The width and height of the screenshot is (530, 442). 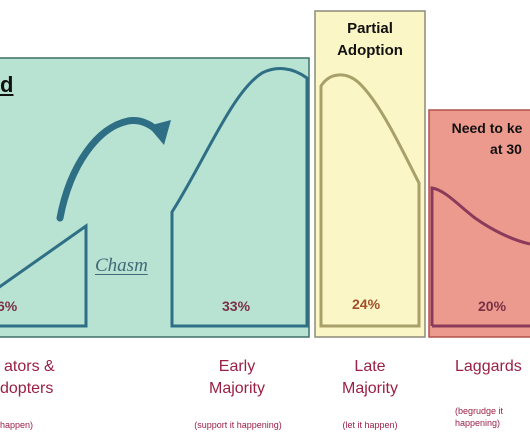 What do you see at coordinates (159, 132) in the screenshot?
I see `chasm-arrow-head` at bounding box center [159, 132].